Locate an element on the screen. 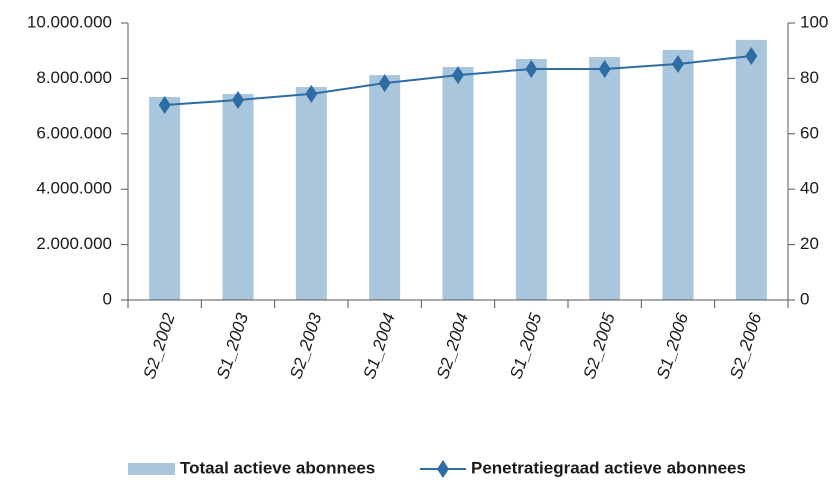 The height and width of the screenshot is (482, 838). y2-tick-label: 100 is located at coordinates (814, 21).